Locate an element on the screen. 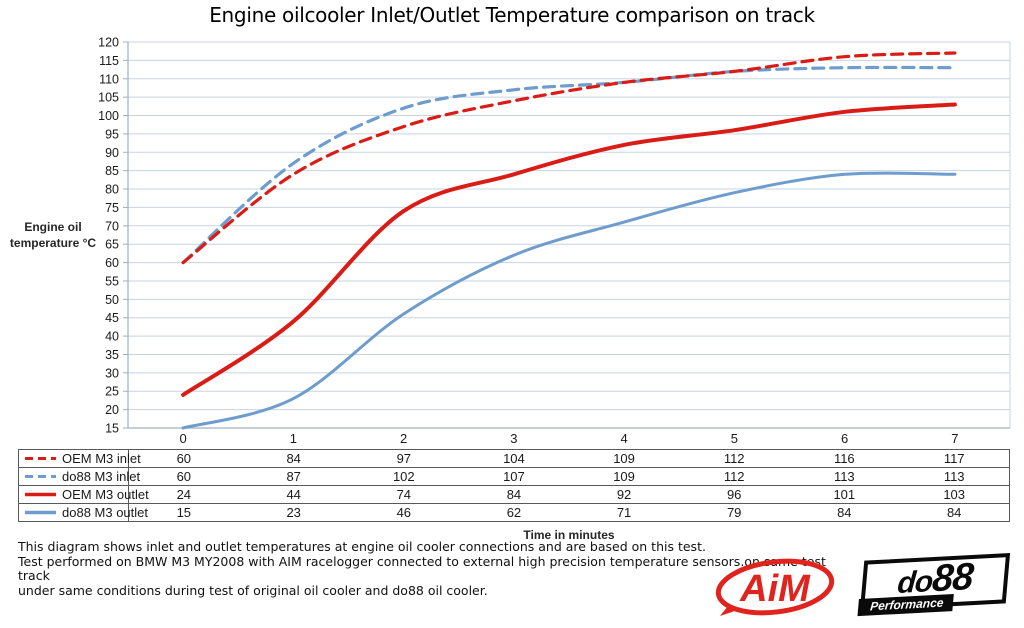  table-cell: 87 is located at coordinates (293, 476).